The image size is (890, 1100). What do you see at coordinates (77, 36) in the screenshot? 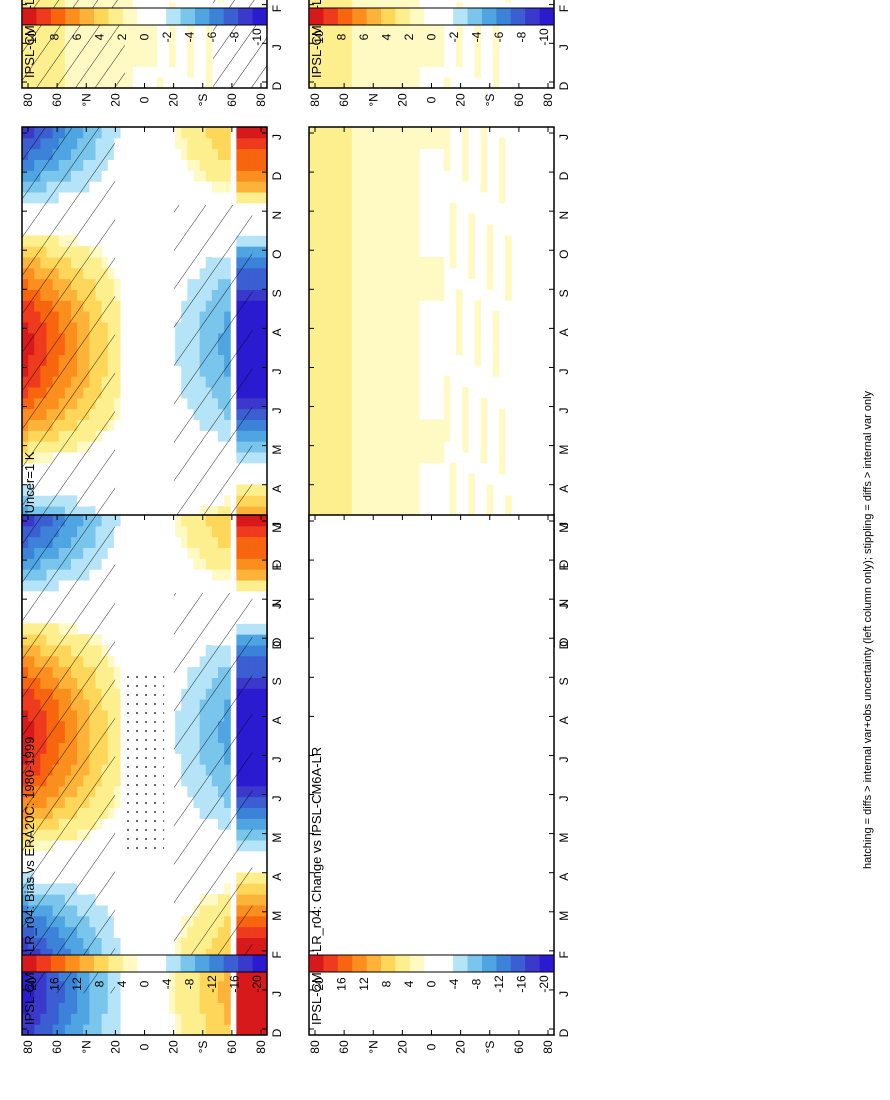
I see `colorbar-tick-label: 6` at bounding box center [77, 36].